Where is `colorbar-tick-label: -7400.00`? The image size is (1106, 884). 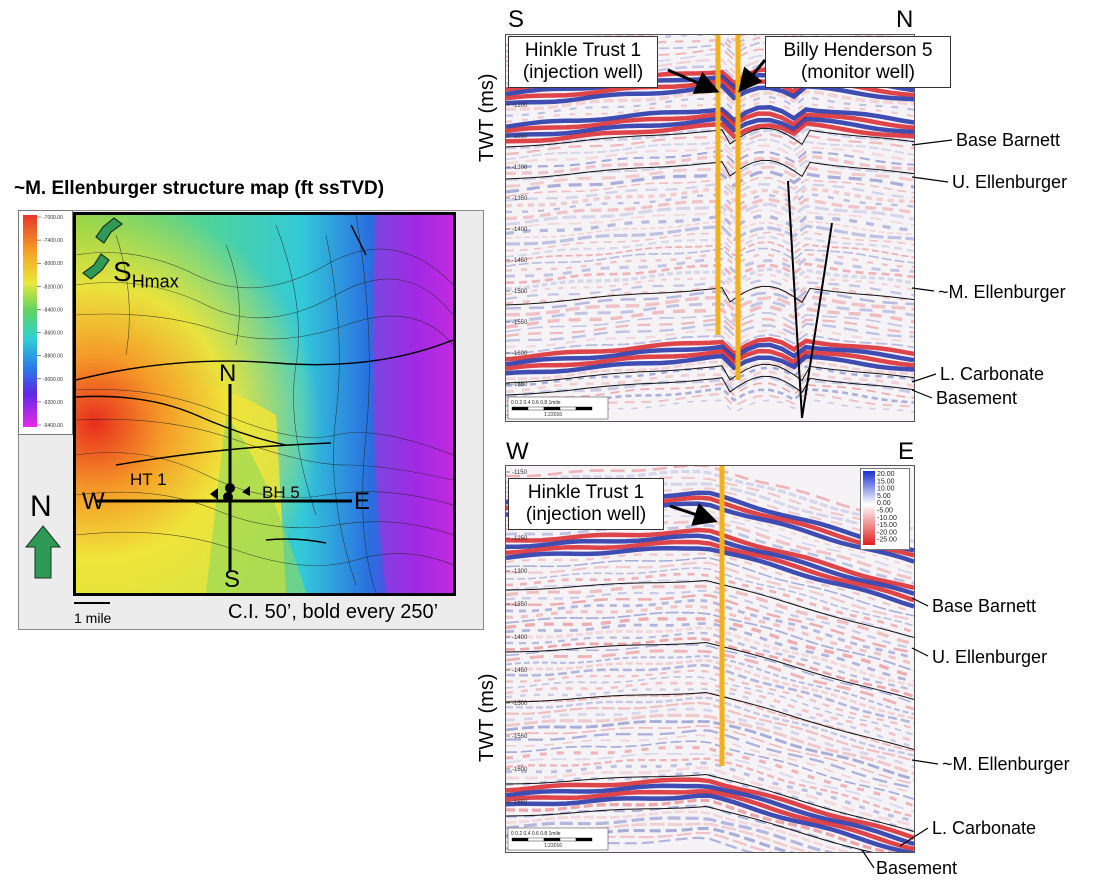 colorbar-tick-label: -7400.00 is located at coordinates (53, 241).